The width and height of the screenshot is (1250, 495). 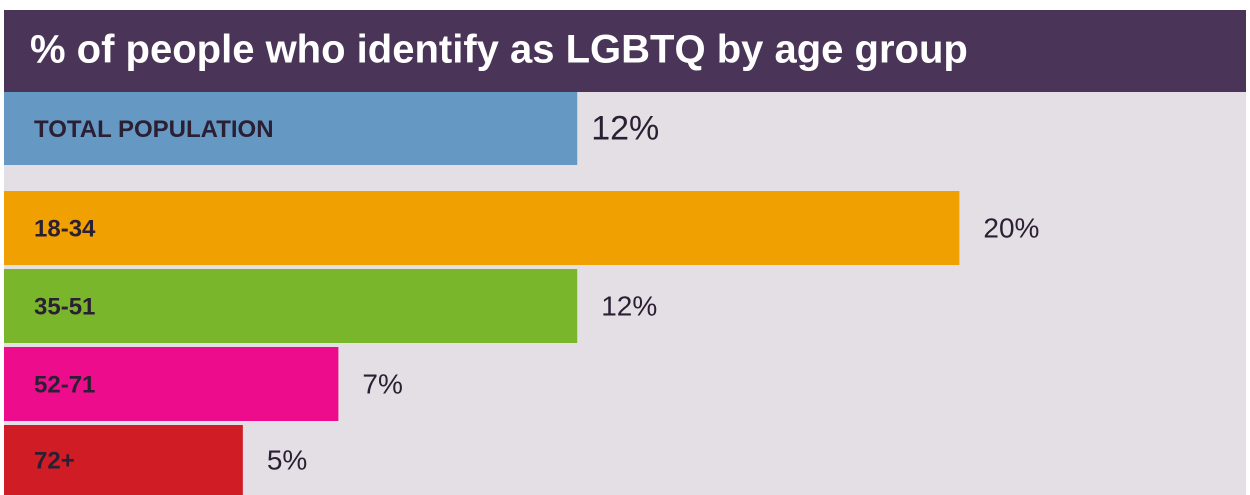 I want to click on value-label: 7%, so click(x=382, y=383).